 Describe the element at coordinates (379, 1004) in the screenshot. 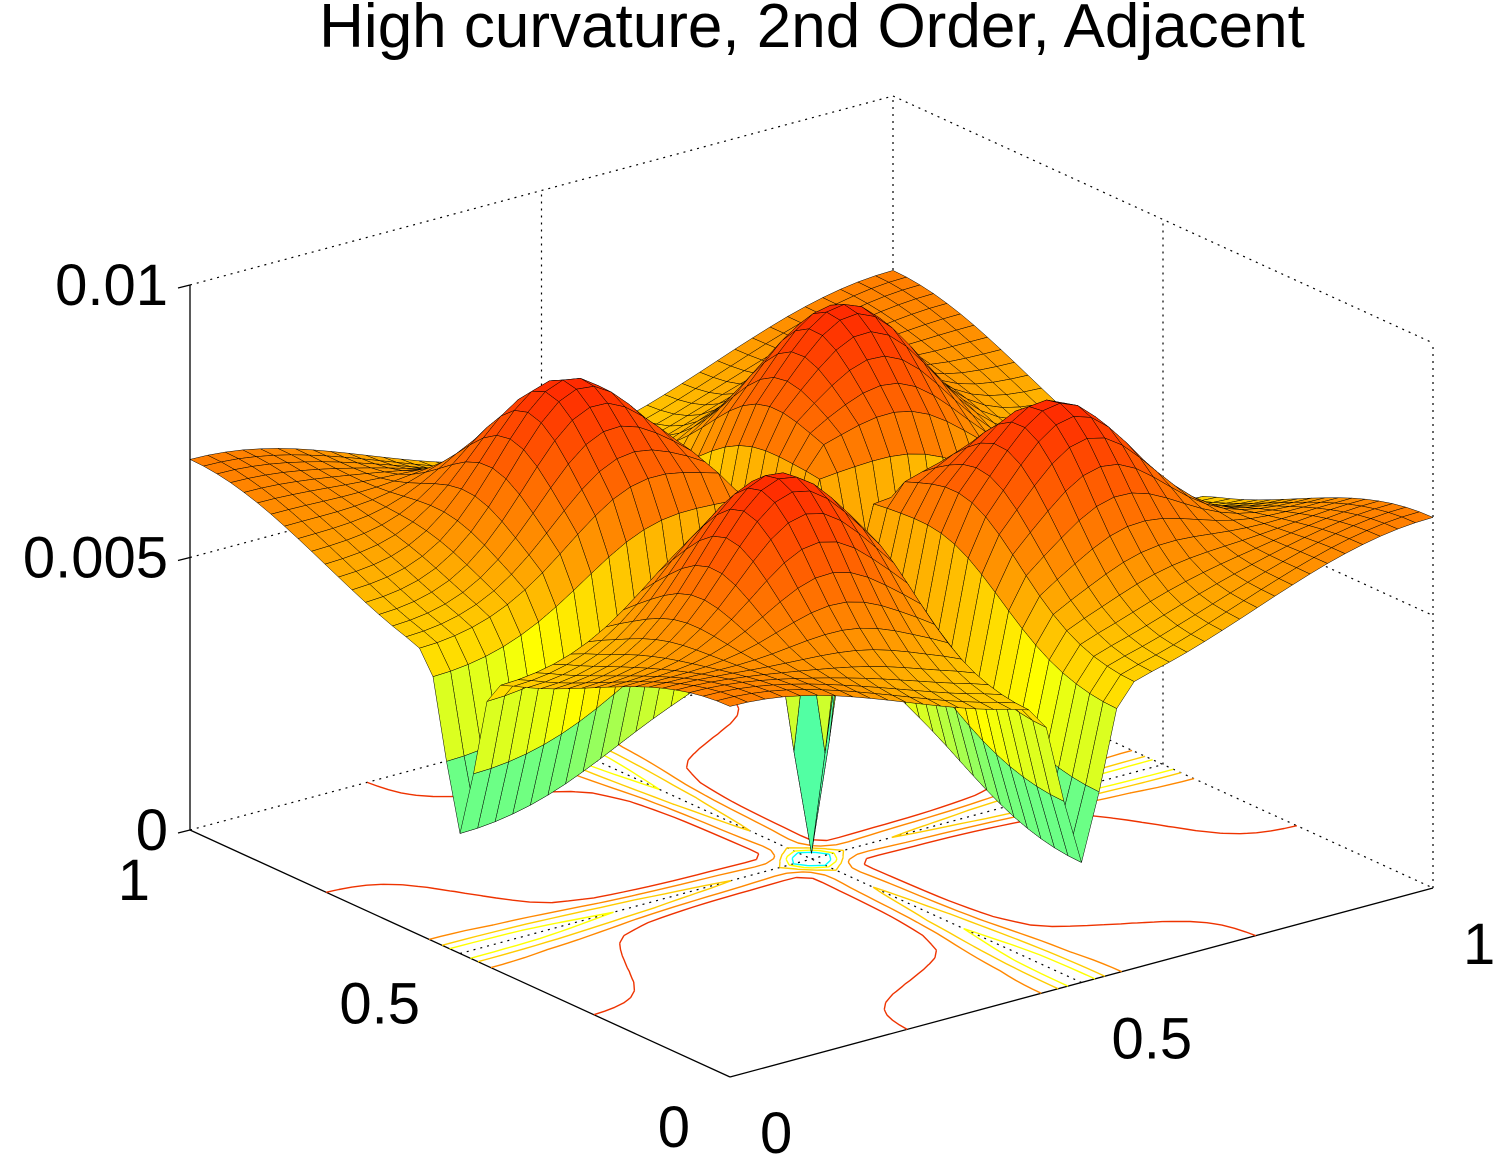

I see `y-tick-label: 0.5` at that location.